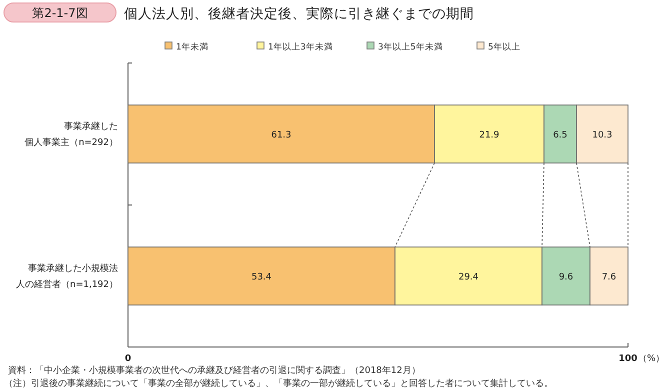  I want to click on y-tick-label: 事業承継した個人事業主（n=292）, so click(71, 134).